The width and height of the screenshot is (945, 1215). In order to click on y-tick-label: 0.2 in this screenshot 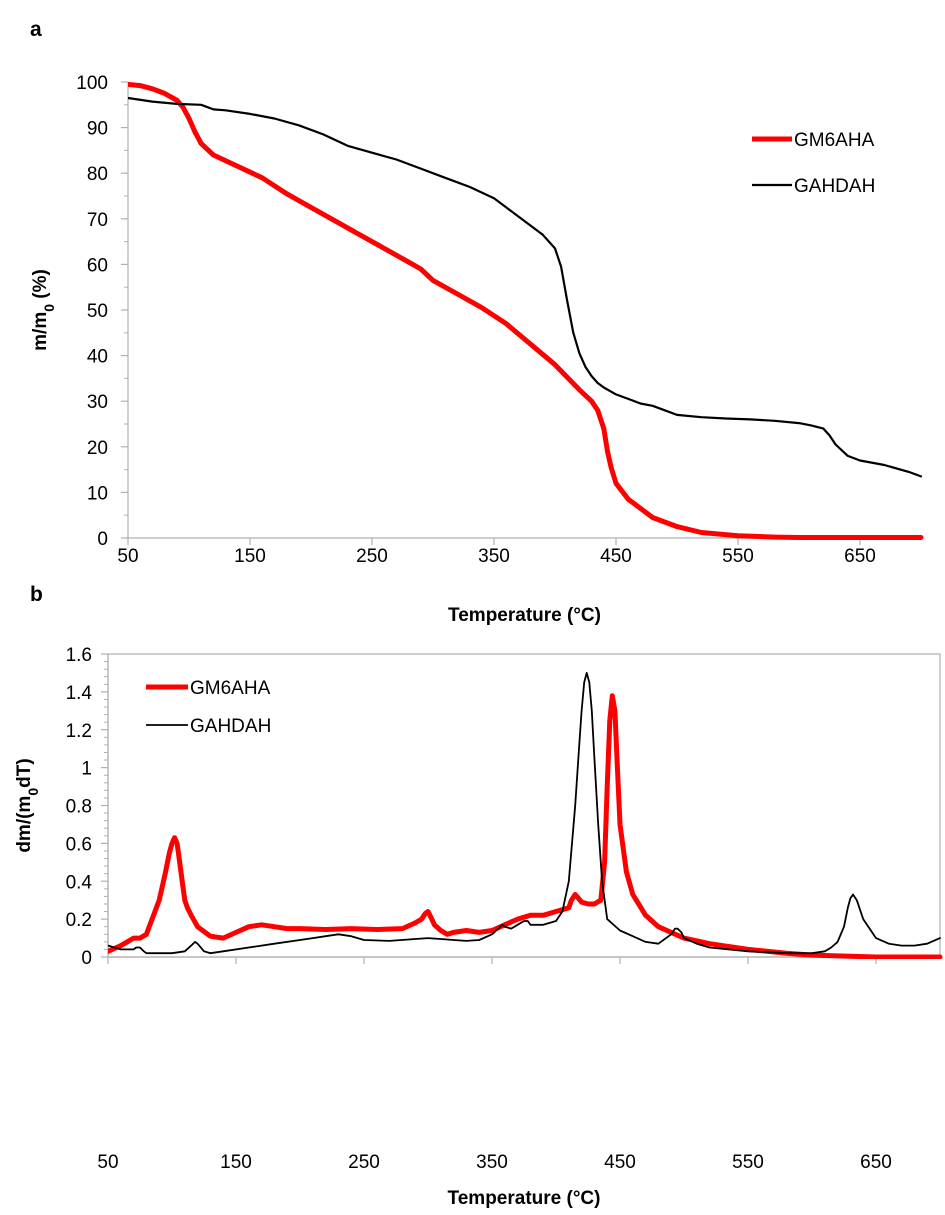, I will do `click(79, 920)`.